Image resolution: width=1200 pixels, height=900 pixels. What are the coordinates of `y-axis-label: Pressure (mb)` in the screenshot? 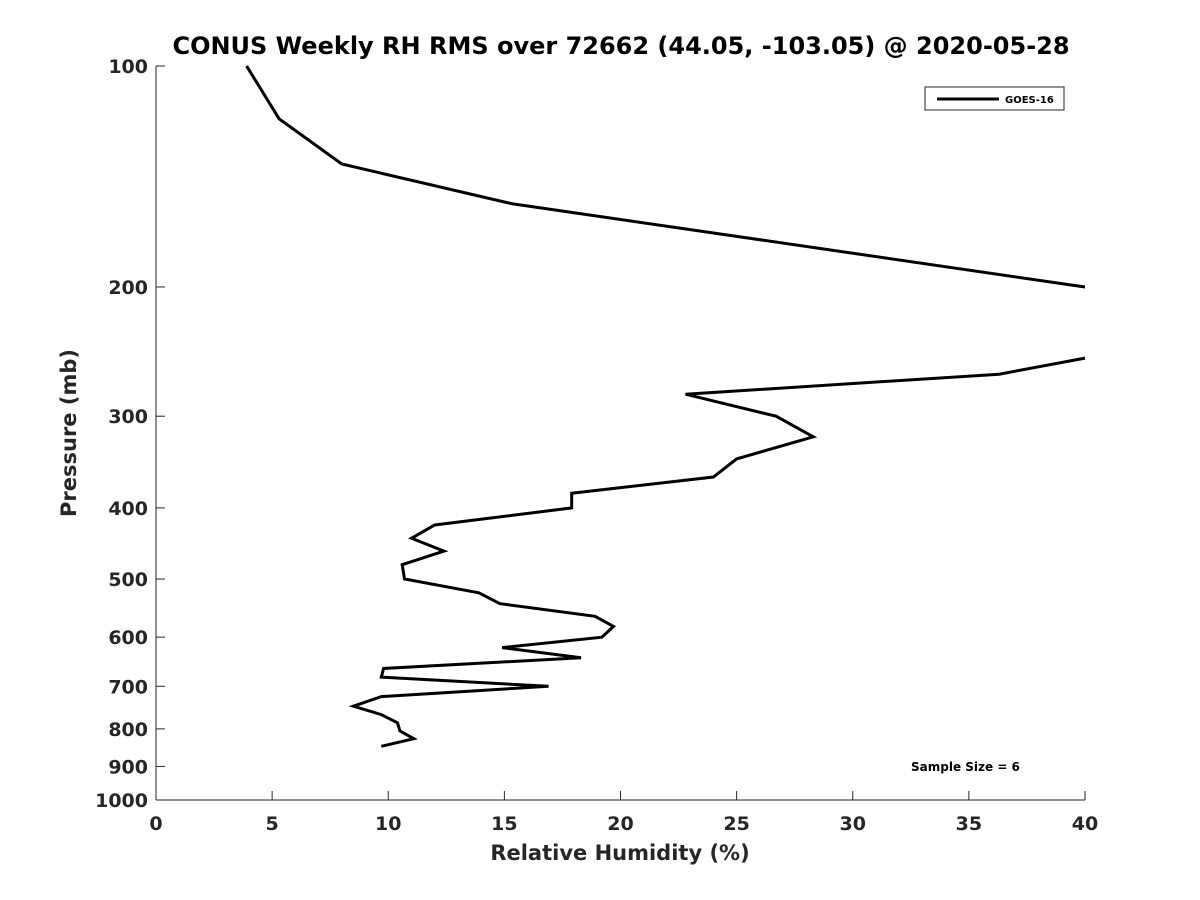 It's located at (69, 433).